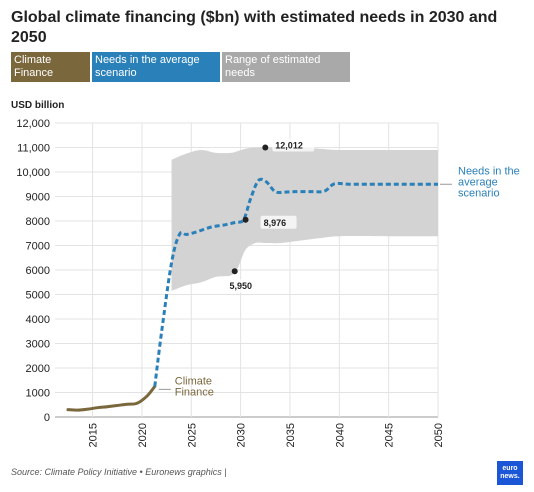 This screenshot has height=492, width=534. What do you see at coordinates (111, 398) in the screenshot?
I see `climate-finance-line` at bounding box center [111, 398].